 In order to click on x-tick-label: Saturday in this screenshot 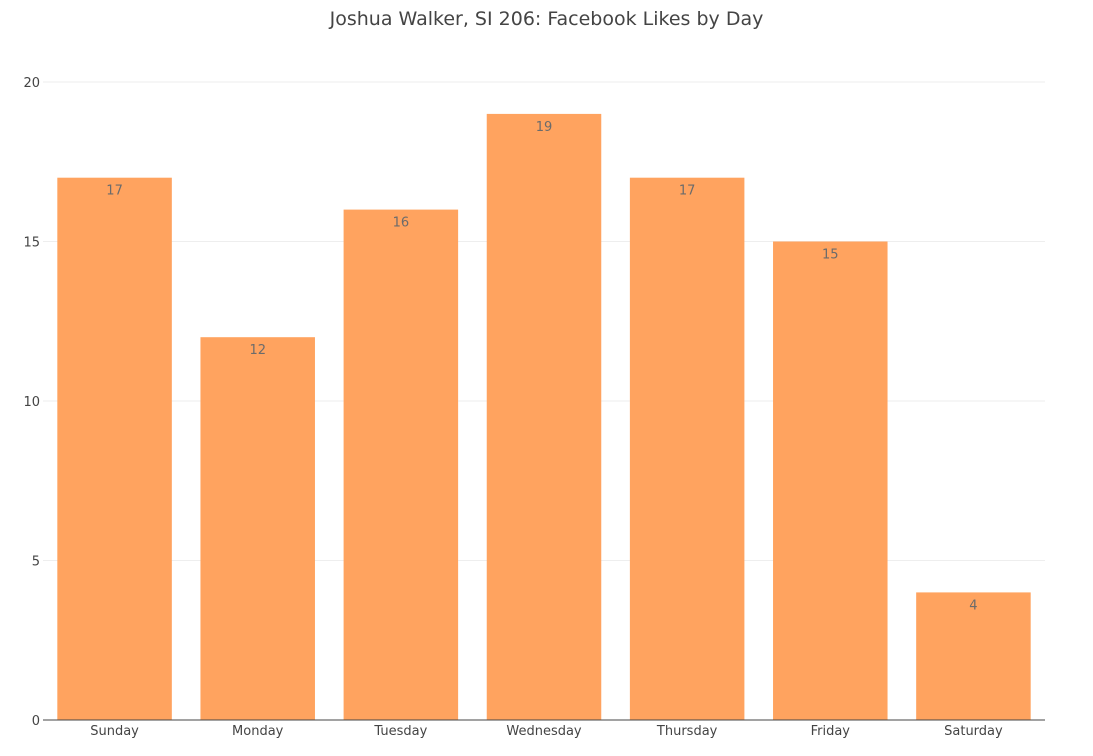, I will do `click(973, 731)`.